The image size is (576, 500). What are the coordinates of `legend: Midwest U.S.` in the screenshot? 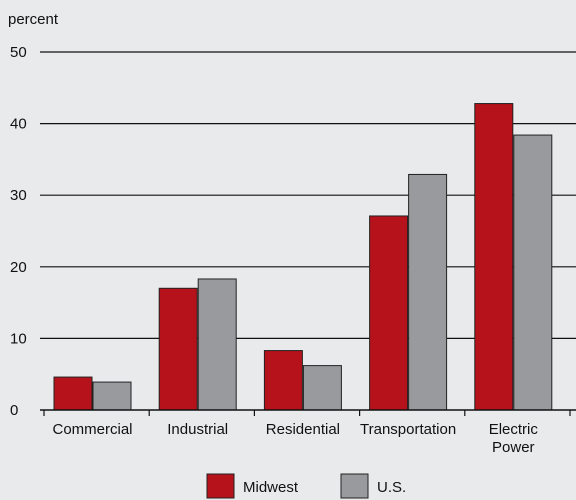 It's located at (306, 486).